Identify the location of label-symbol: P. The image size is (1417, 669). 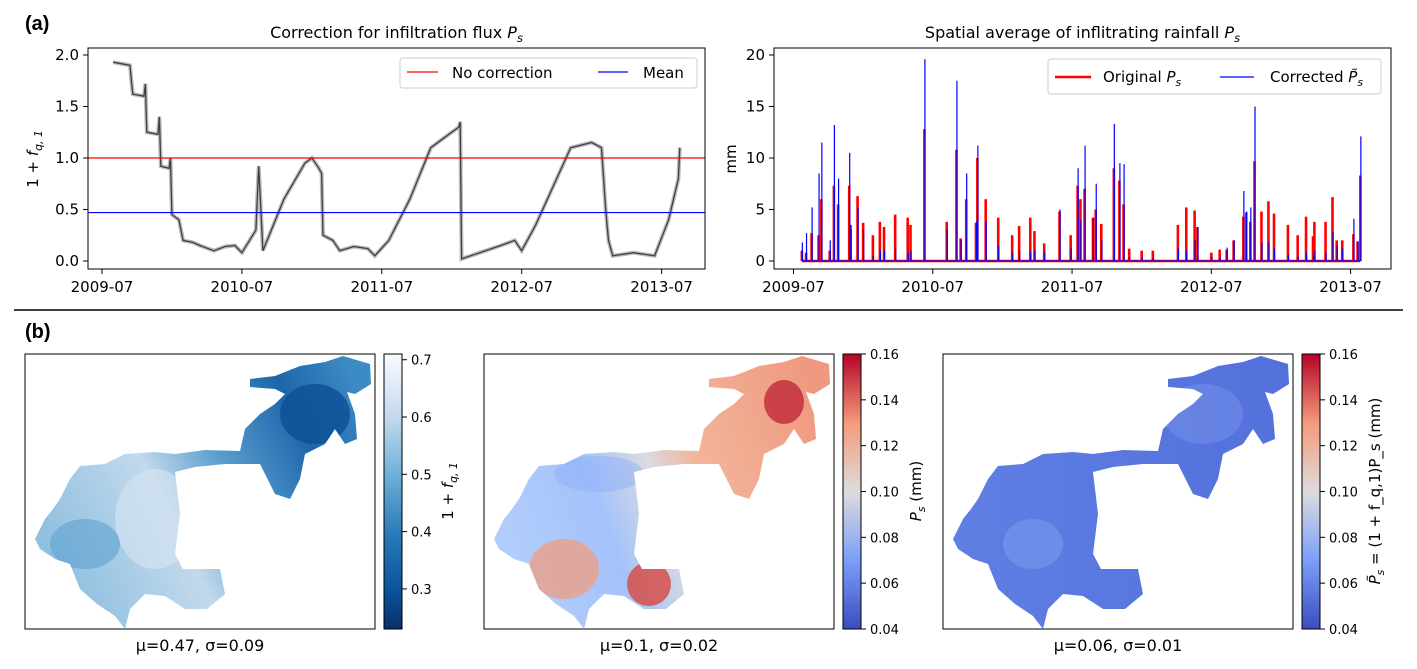
(916, 516).